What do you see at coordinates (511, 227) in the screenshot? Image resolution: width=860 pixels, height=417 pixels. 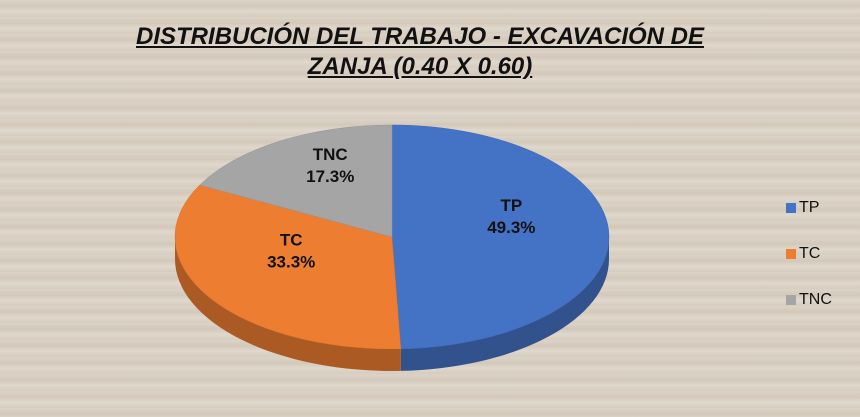 I see `data-label-value: 49.3%` at bounding box center [511, 227].